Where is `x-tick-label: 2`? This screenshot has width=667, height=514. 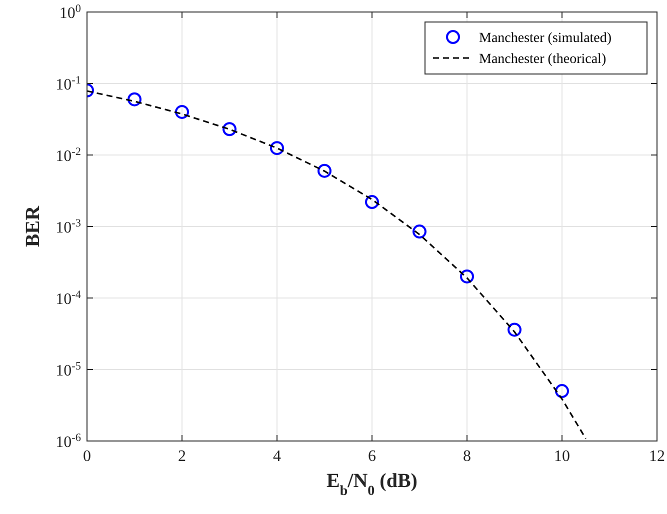 x-tick-label: 2 is located at coordinates (182, 456).